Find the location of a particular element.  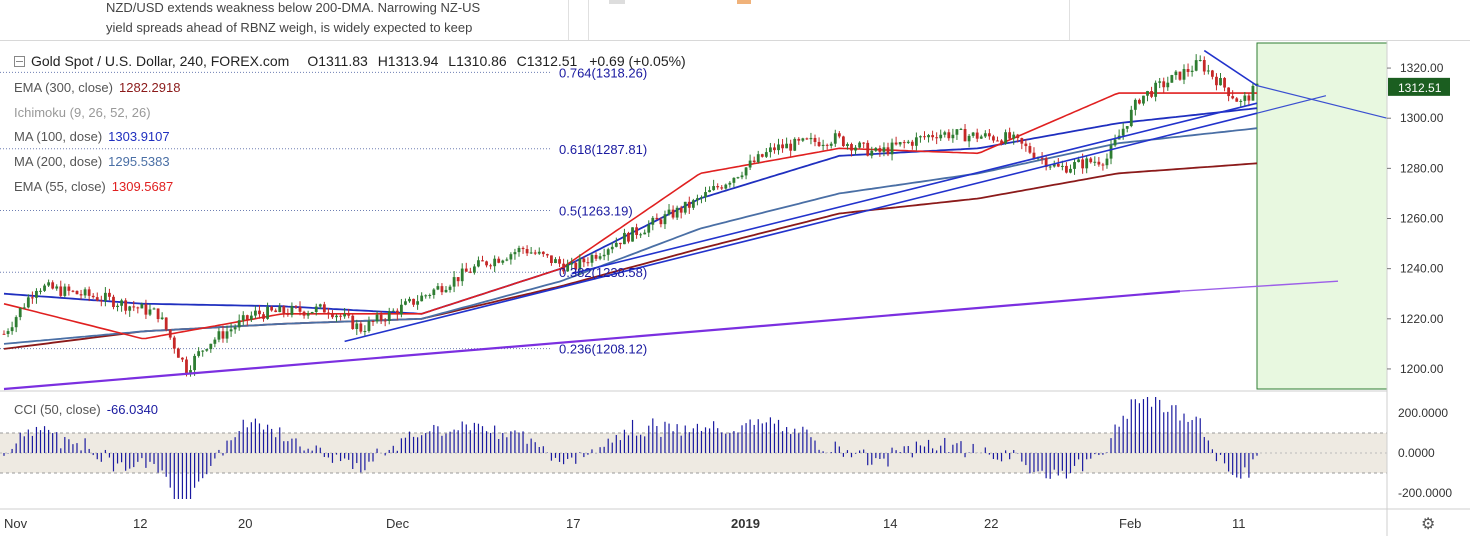

ohlc-close: C1312.51 is located at coordinates (547, 61).